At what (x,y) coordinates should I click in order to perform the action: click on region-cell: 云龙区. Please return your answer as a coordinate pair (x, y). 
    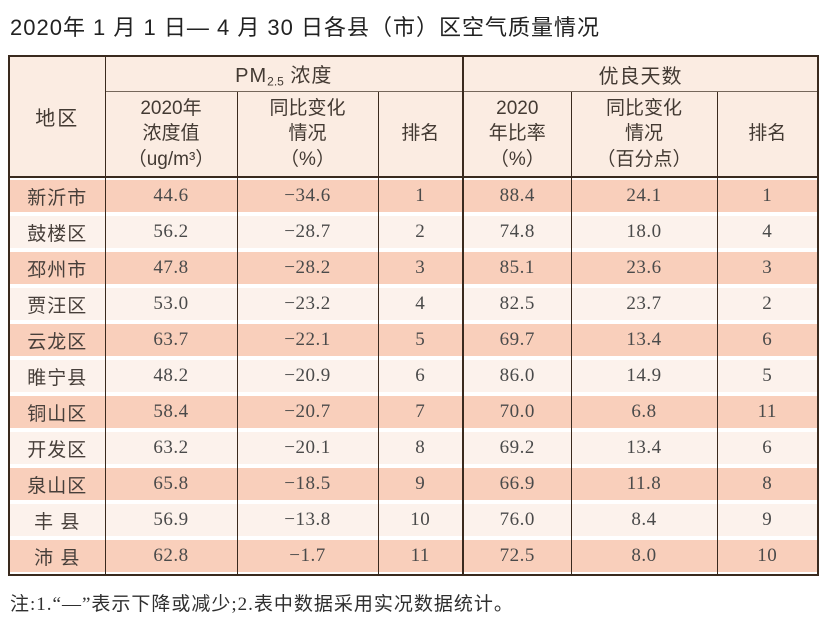
    Looking at the image, I should click on (56, 340).